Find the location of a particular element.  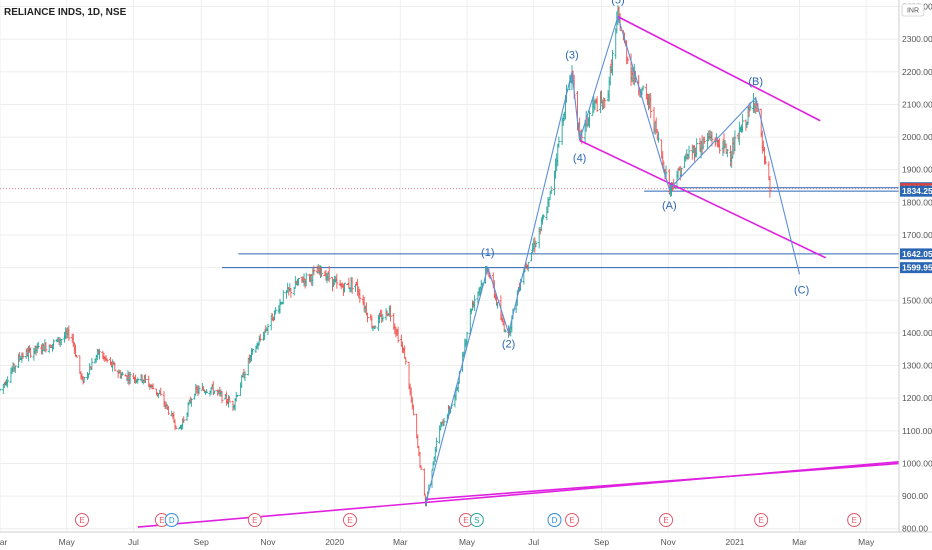

y-tick-label: 1300.00 is located at coordinates (917, 366).